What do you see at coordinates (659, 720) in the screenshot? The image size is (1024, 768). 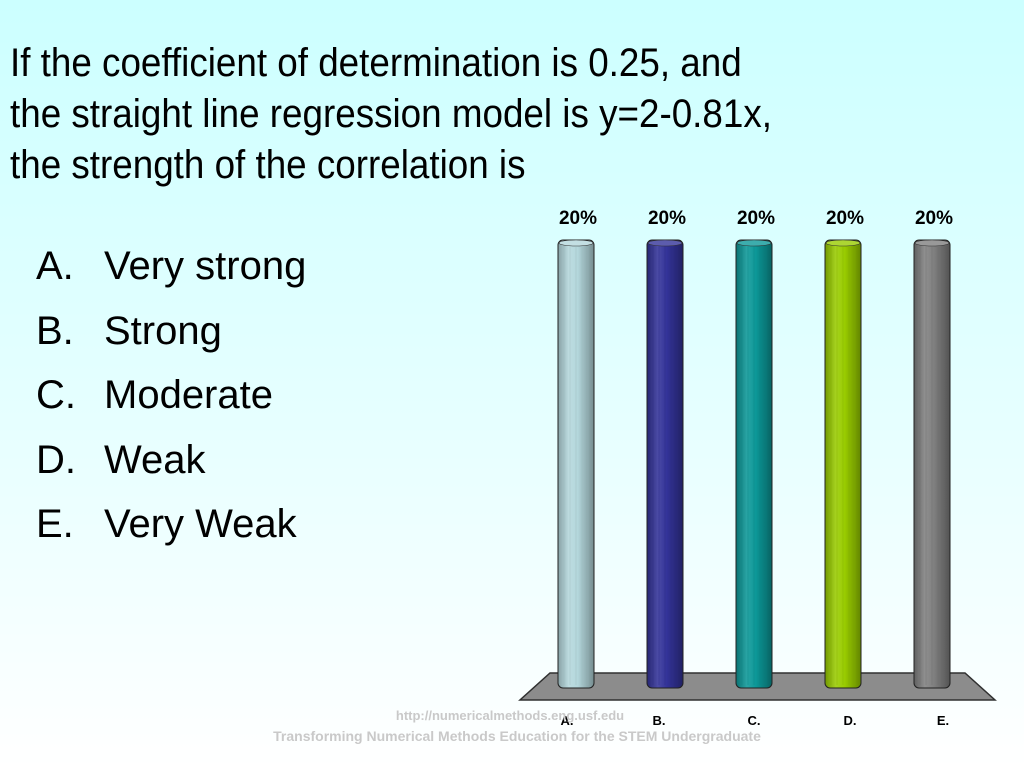 I see `category-label: B.` at bounding box center [659, 720].